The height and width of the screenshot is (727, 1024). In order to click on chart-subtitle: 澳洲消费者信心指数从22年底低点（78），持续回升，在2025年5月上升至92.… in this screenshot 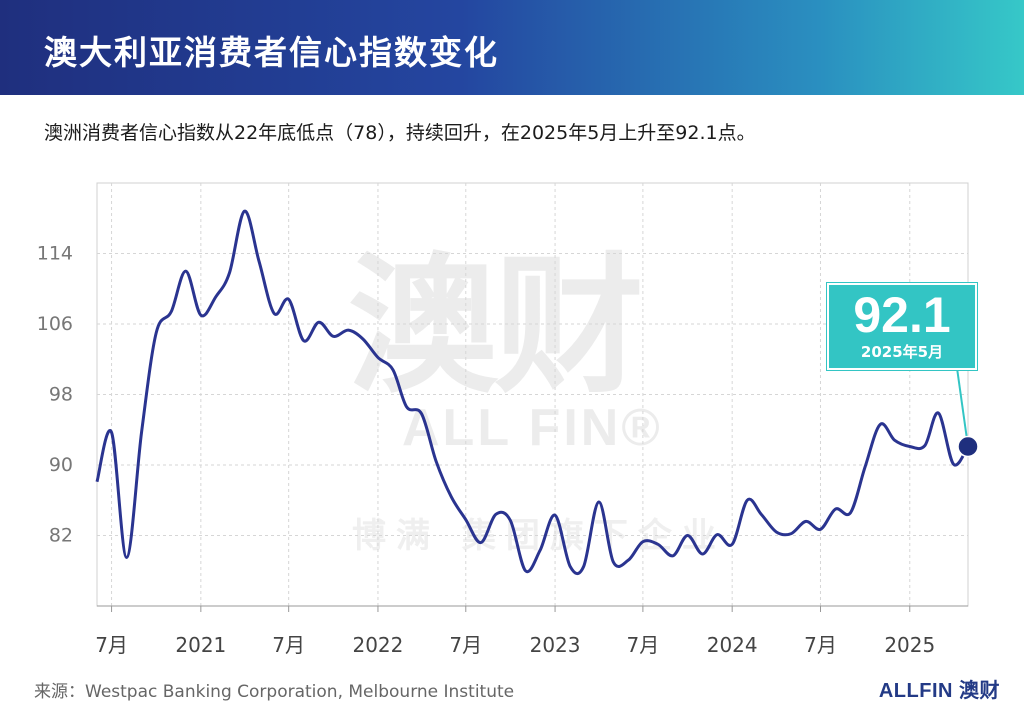, I will do `click(400, 133)`.